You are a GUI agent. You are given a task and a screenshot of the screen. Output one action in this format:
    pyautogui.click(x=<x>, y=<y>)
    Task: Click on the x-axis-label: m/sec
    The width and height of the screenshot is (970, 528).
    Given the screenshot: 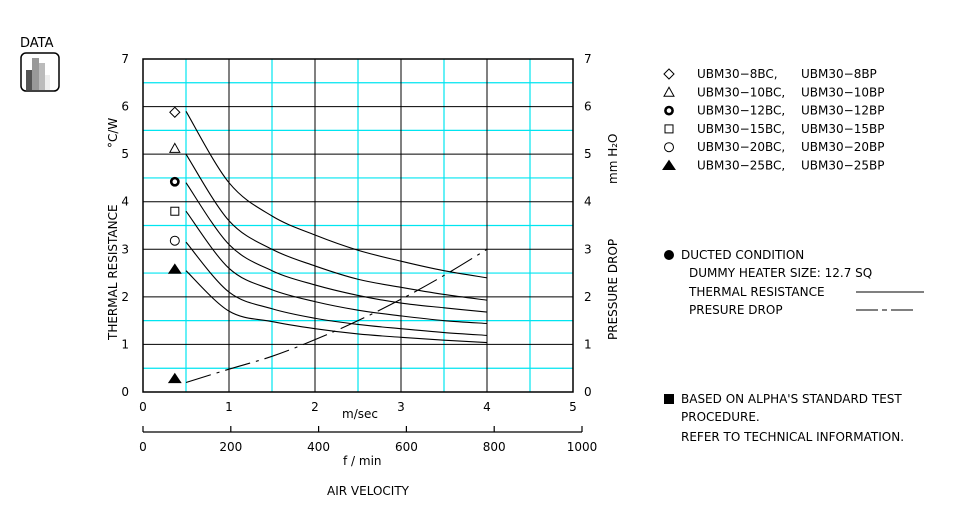 What is the action you would take?
    pyautogui.click(x=360, y=414)
    